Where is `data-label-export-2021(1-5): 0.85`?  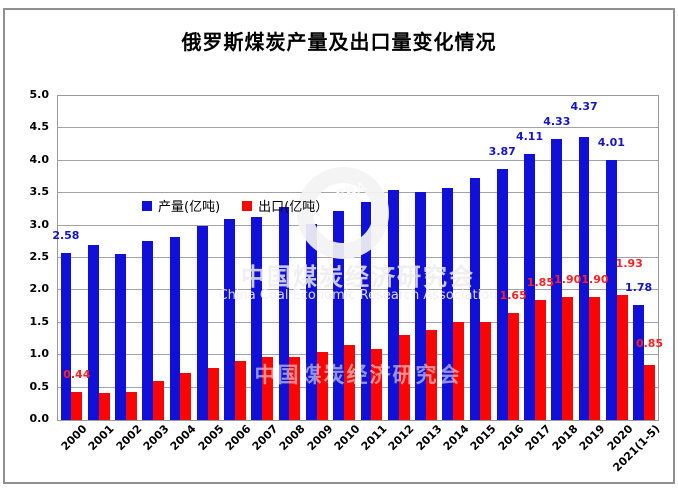
data-label-export-2021(1-5): 0.85 is located at coordinates (649, 343).